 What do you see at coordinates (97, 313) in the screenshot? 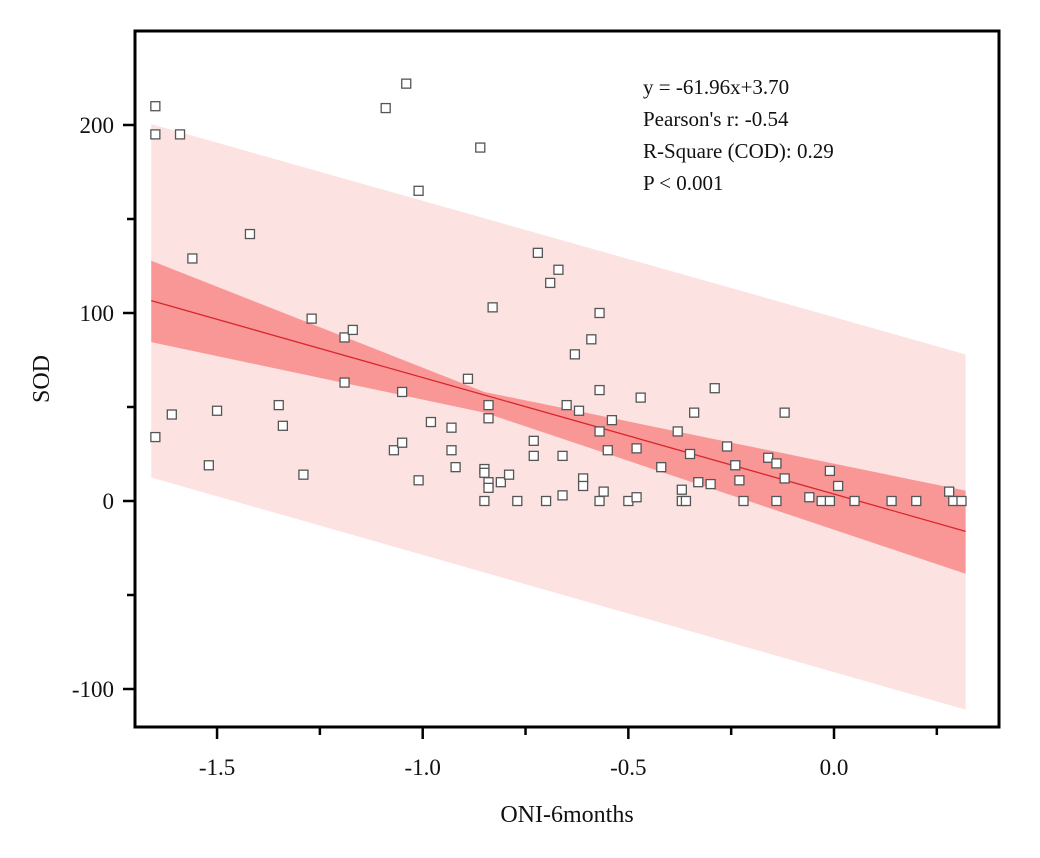
I see `y-tick-label: 100` at bounding box center [97, 313].